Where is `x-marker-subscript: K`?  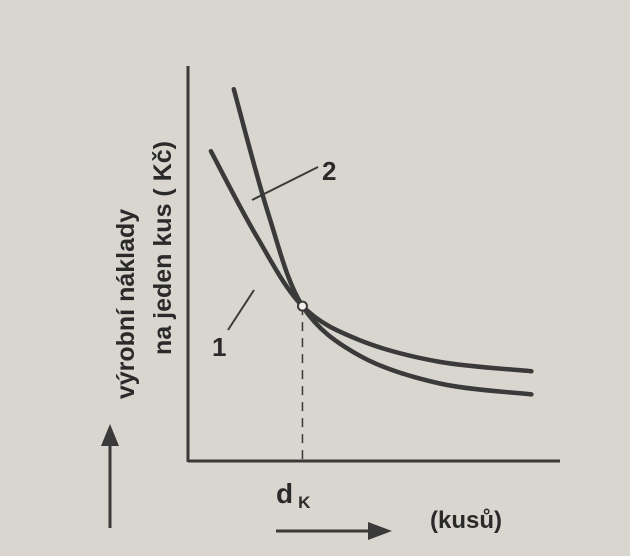
x-marker-subscript: K is located at coordinates (304, 502).